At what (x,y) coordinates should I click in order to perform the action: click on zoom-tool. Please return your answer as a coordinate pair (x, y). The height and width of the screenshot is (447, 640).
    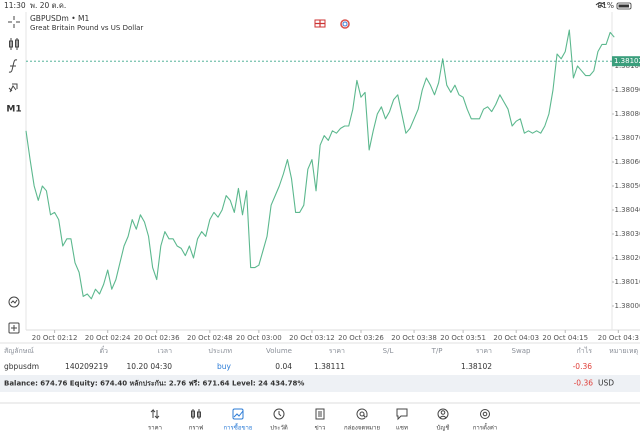
    Looking at the image, I should click on (14, 302).